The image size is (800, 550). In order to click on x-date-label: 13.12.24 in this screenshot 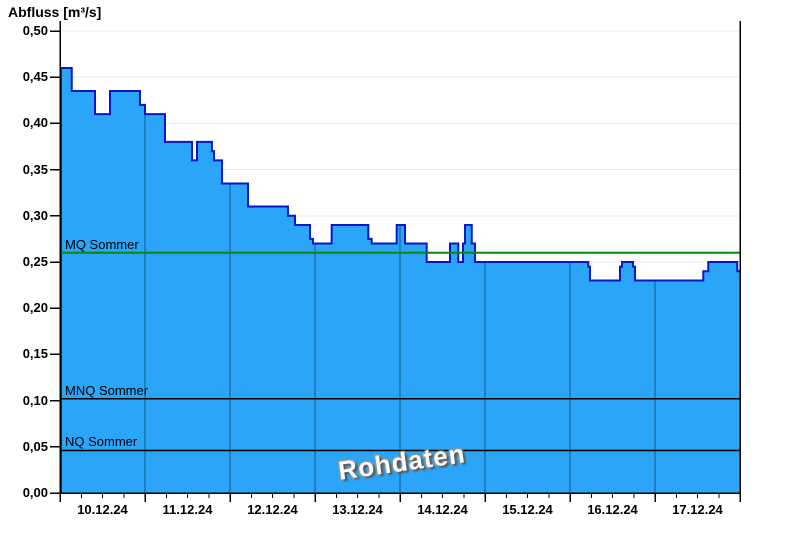, I will do `click(357, 509)`.